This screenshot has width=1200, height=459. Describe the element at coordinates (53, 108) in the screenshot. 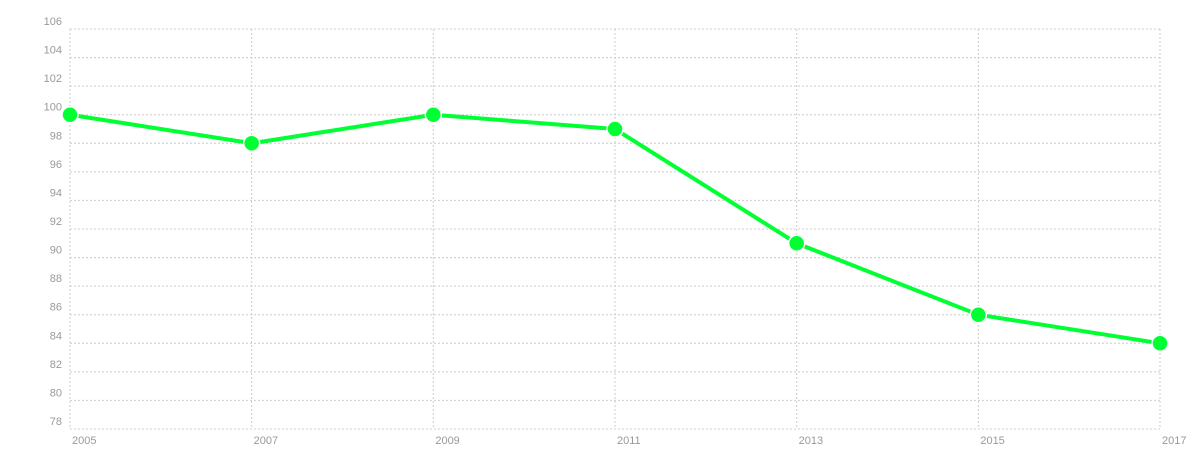

I see `y-tick-label: 100` at that location.